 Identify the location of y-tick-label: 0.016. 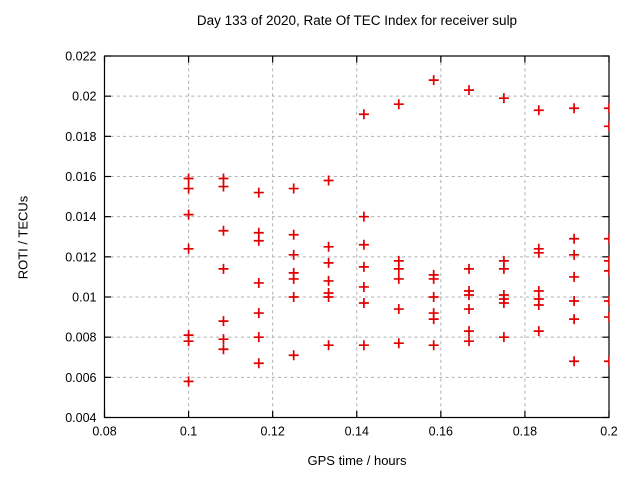
(80, 177).